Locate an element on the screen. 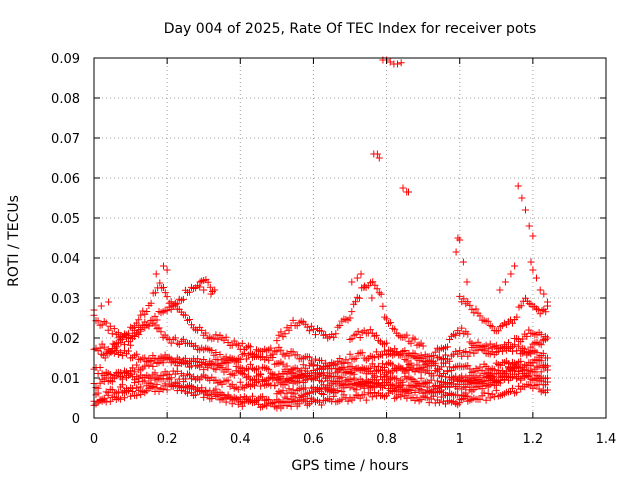 This screenshot has height=480, width=640. x-tick-label: 0.2 is located at coordinates (167, 439).